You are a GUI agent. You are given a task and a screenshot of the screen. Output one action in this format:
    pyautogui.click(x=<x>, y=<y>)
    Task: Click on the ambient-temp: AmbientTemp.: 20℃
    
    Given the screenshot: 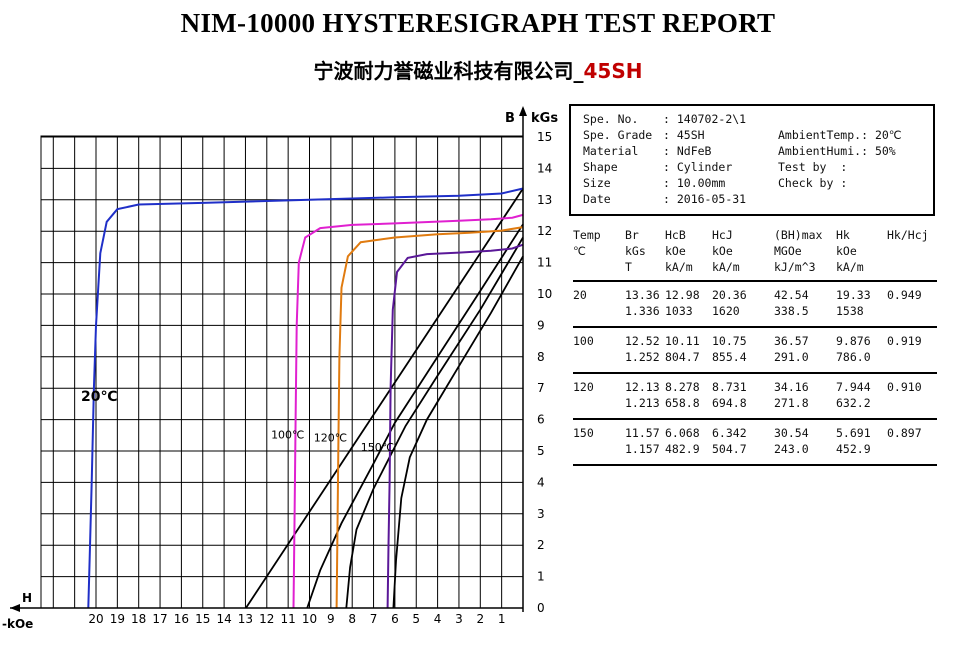 What is the action you would take?
    pyautogui.click(x=840, y=135)
    